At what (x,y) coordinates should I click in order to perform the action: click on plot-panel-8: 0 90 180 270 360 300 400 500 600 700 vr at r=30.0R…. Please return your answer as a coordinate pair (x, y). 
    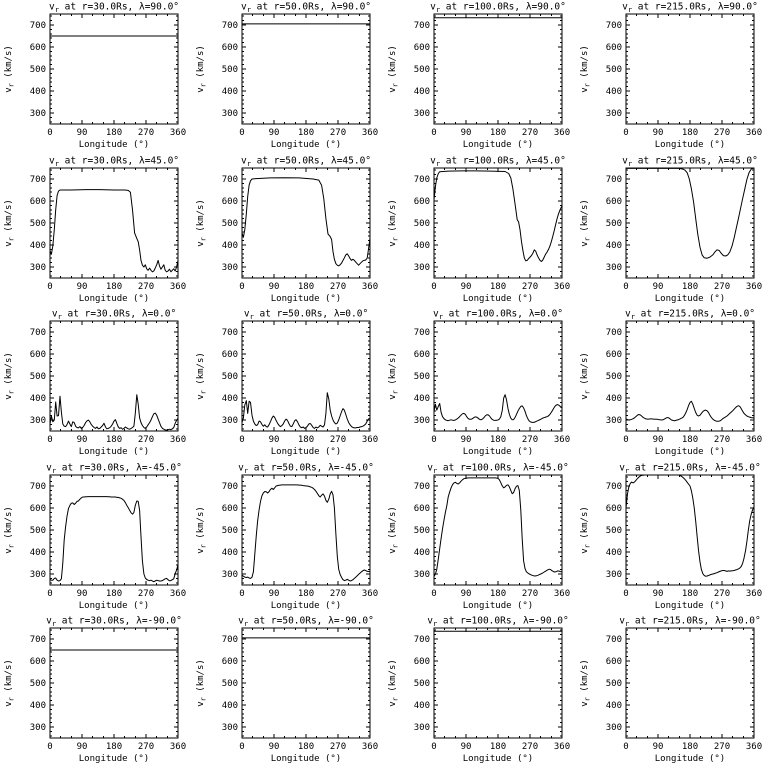
    Looking at the image, I should click on (96, 384).